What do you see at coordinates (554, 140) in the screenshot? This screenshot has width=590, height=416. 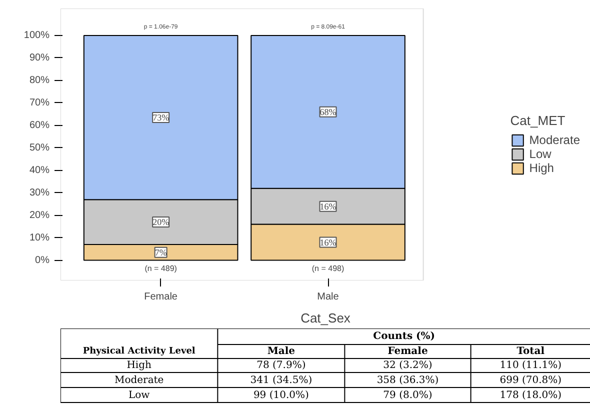 I see `legend-label: Moderate` at bounding box center [554, 140].